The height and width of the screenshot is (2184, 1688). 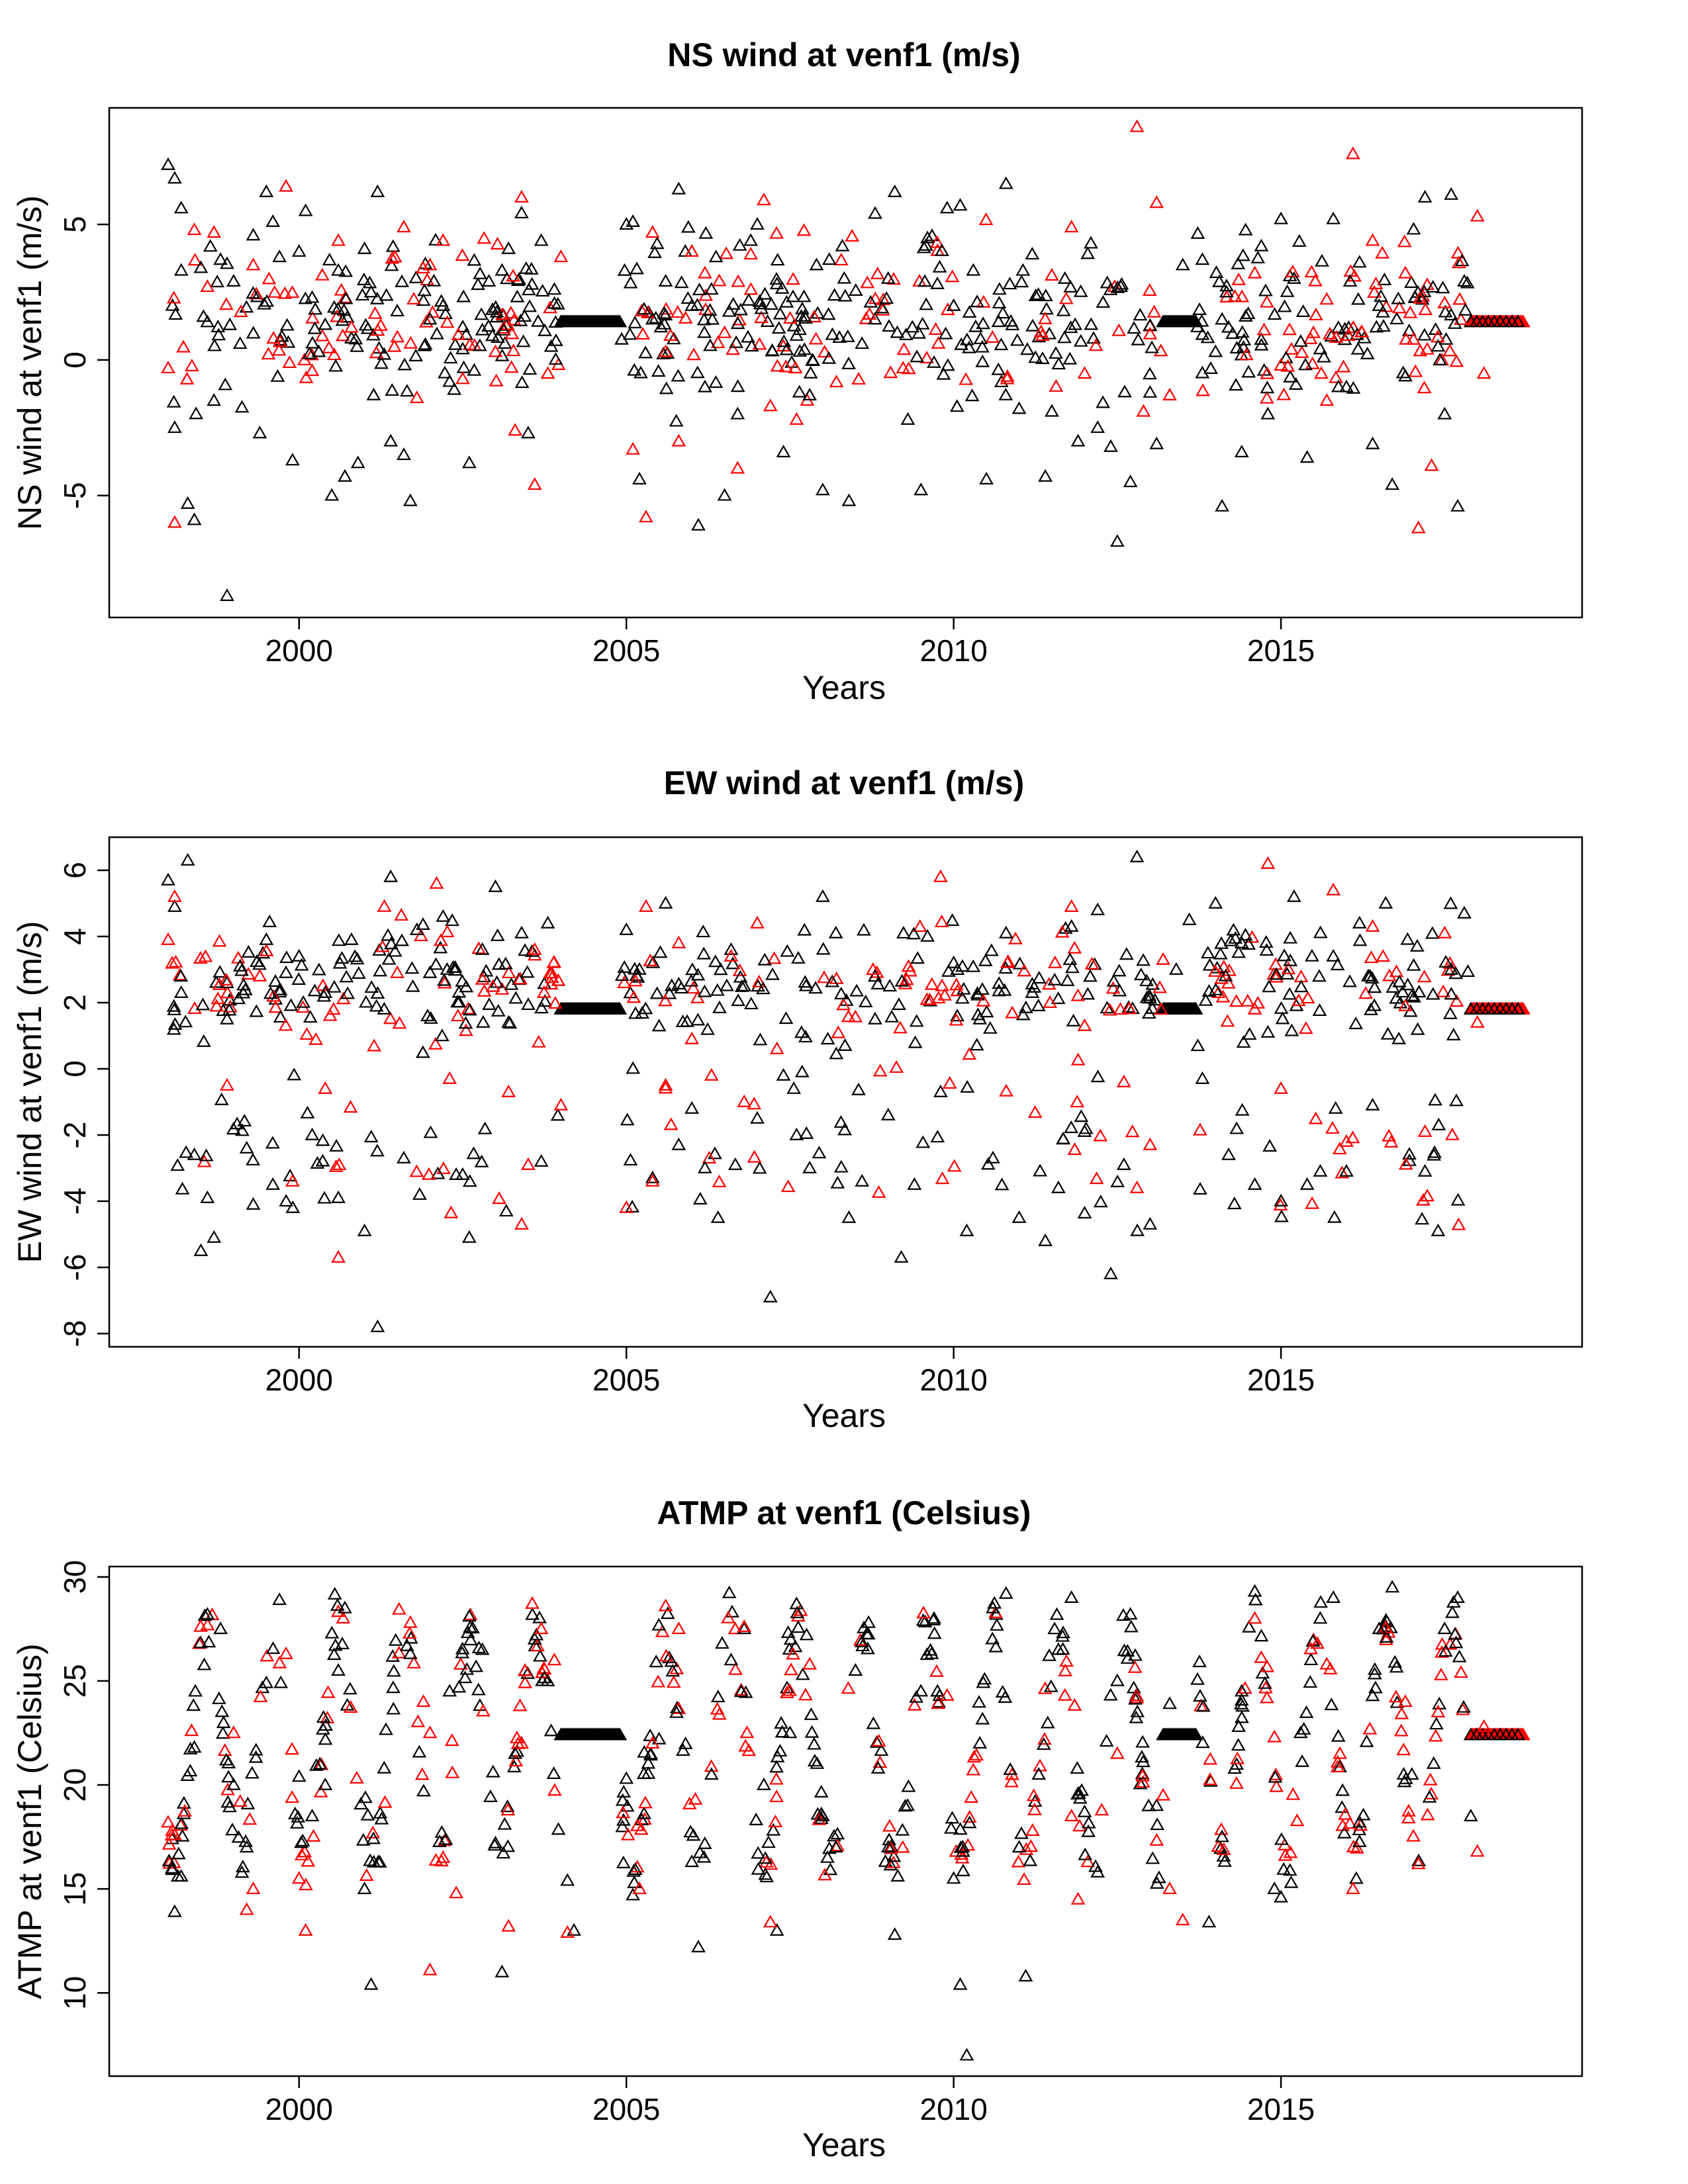 I want to click on ew-wind-y-axis-label: EW wind at venf1 (m/s), so click(x=29, y=1092).